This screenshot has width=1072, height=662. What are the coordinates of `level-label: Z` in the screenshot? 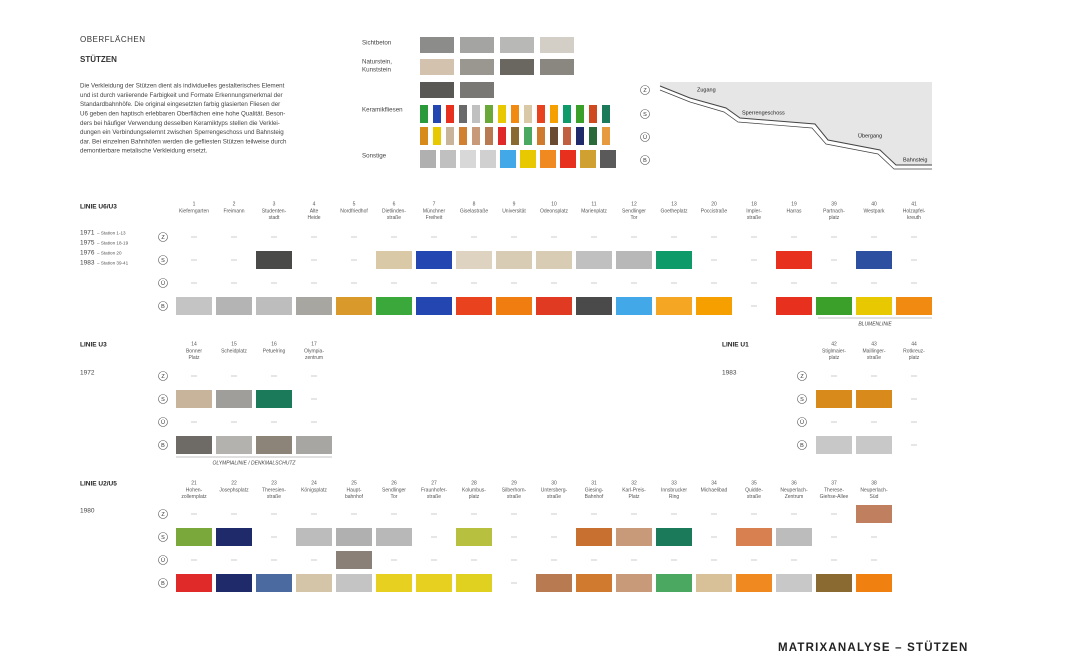 It's located at (802, 377).